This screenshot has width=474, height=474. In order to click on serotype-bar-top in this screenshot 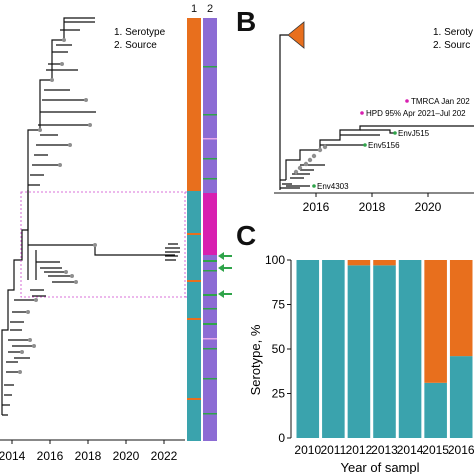, I will do `click(194, 104)`.